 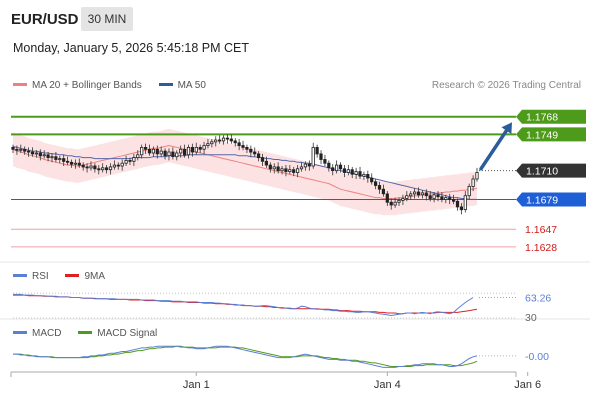 What do you see at coordinates (87, 85) in the screenshot?
I see `ma20-legend-label: MA 20 + Bollinger Bands` at bounding box center [87, 85].